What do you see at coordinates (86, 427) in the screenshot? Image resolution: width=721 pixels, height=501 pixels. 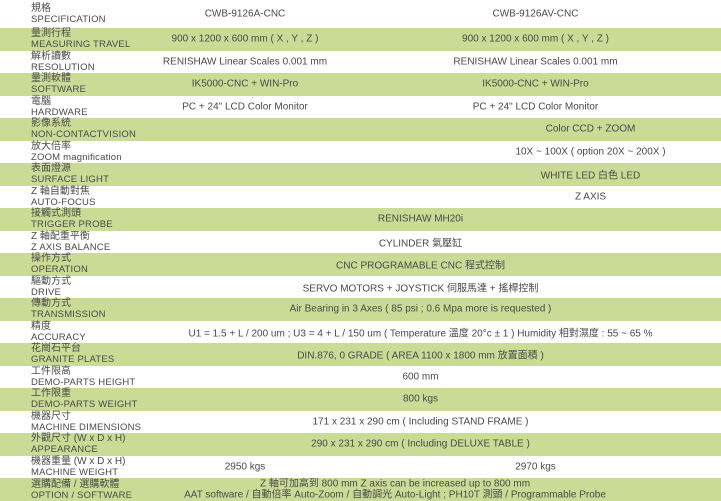 I see `row-label-en: MACHINE DIMENSIONS` at bounding box center [86, 427].